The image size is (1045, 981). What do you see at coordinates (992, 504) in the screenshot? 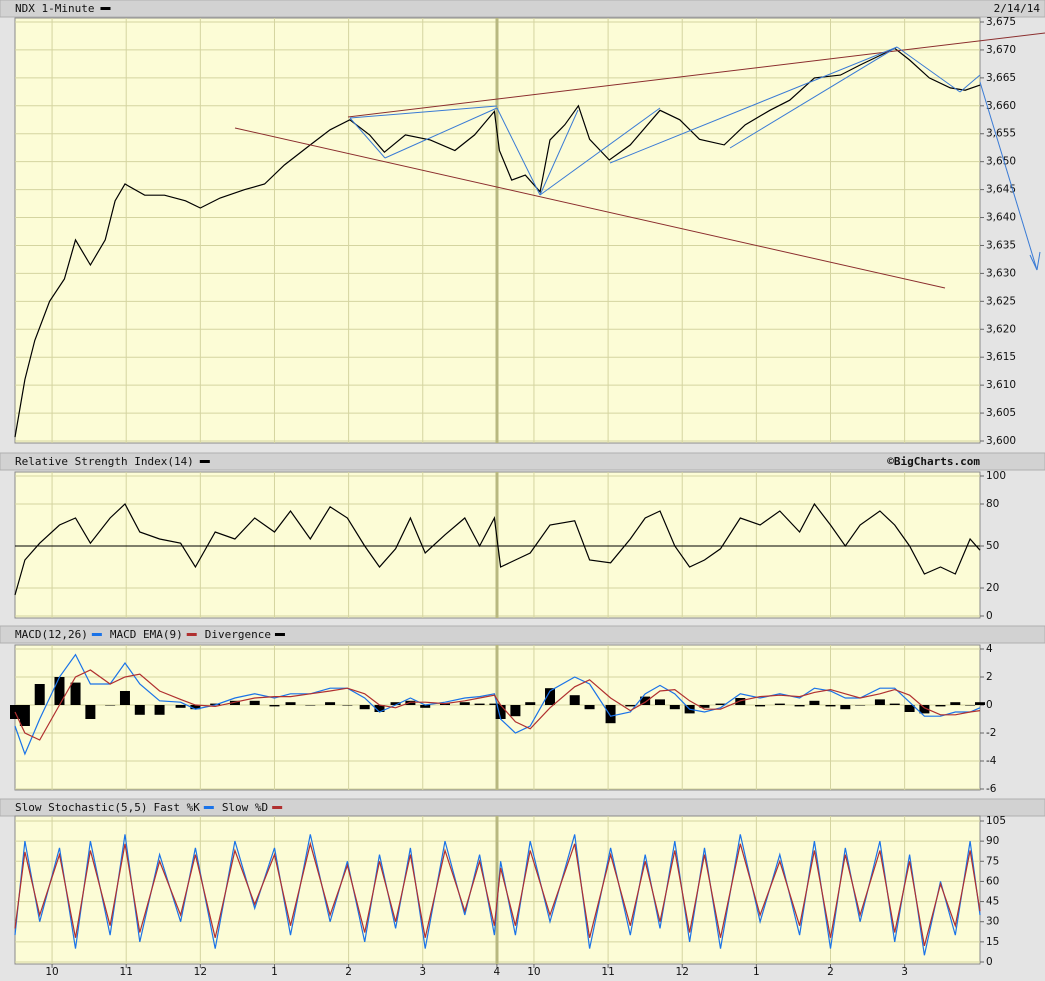
I see `y-tick-label: 80` at bounding box center [992, 504].